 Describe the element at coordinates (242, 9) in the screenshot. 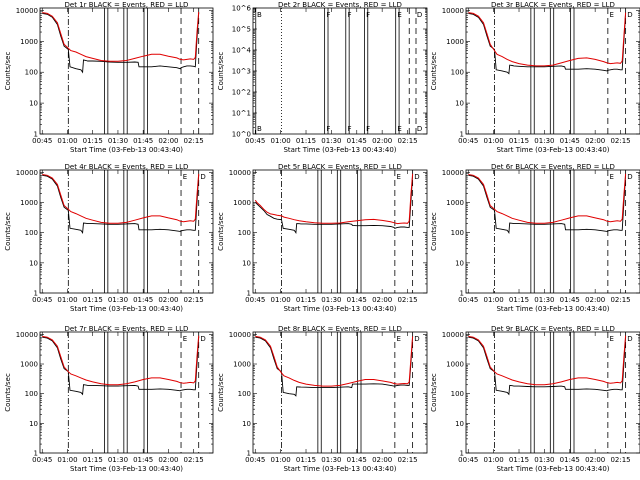

I see `y-tick-label: 10^6` at that location.